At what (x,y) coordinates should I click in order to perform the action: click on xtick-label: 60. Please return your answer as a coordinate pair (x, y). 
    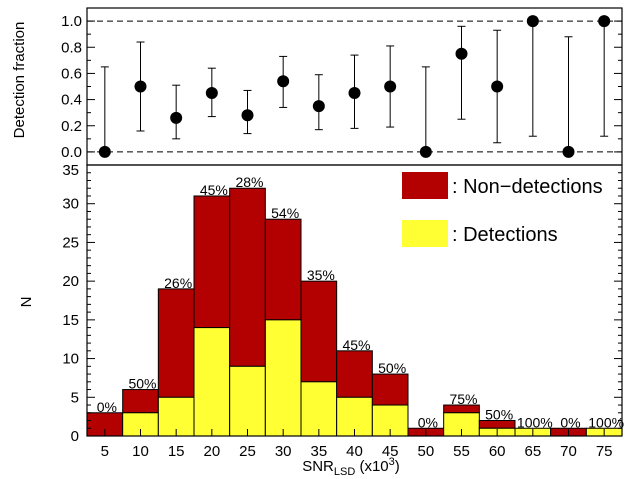
    Looking at the image, I should click on (497, 451).